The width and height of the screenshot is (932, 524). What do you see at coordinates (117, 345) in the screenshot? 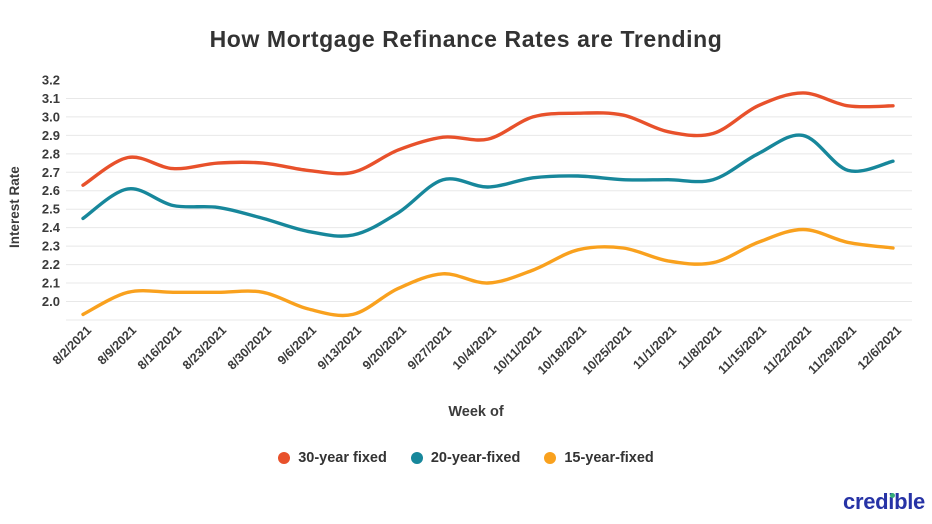
I see `x-tick-label: 8/9/2021` at bounding box center [117, 345].